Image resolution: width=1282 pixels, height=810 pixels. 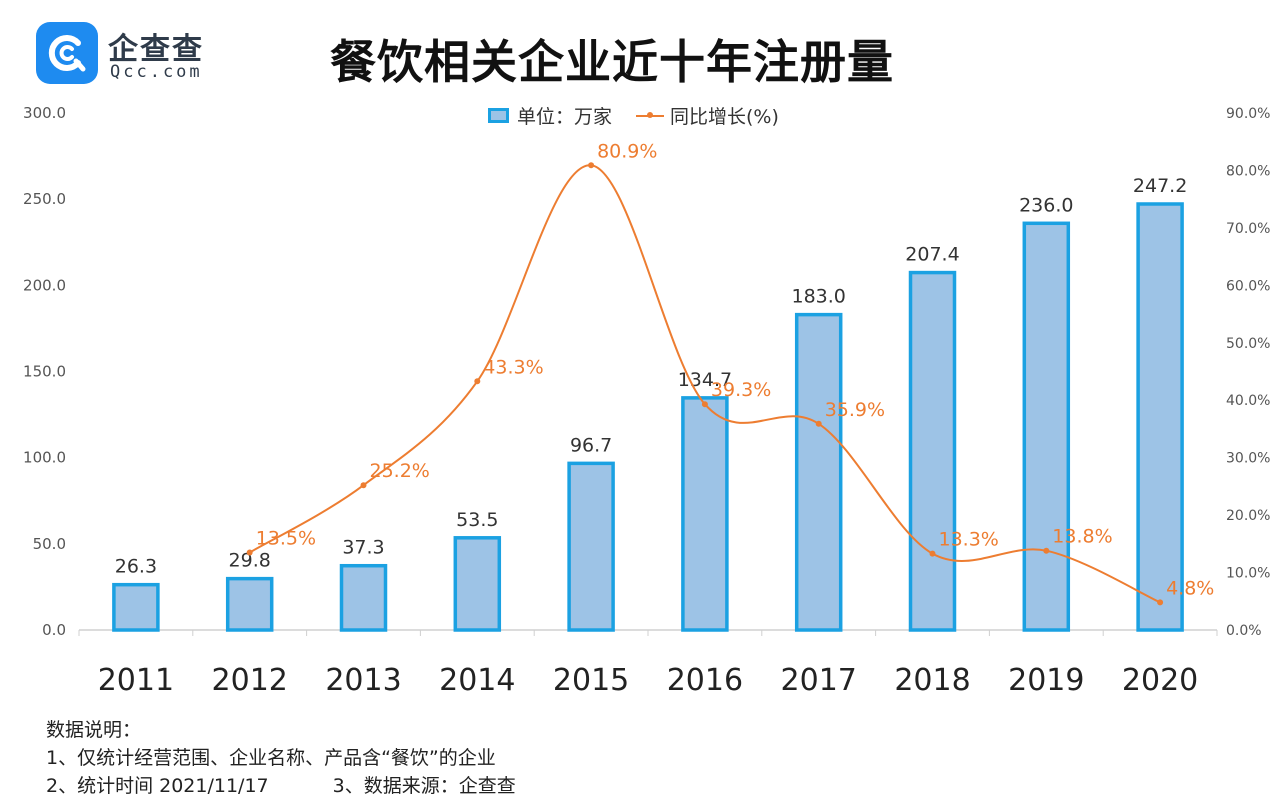 I want to click on y-right-tick-label: 30.0%, so click(x=1248, y=459).